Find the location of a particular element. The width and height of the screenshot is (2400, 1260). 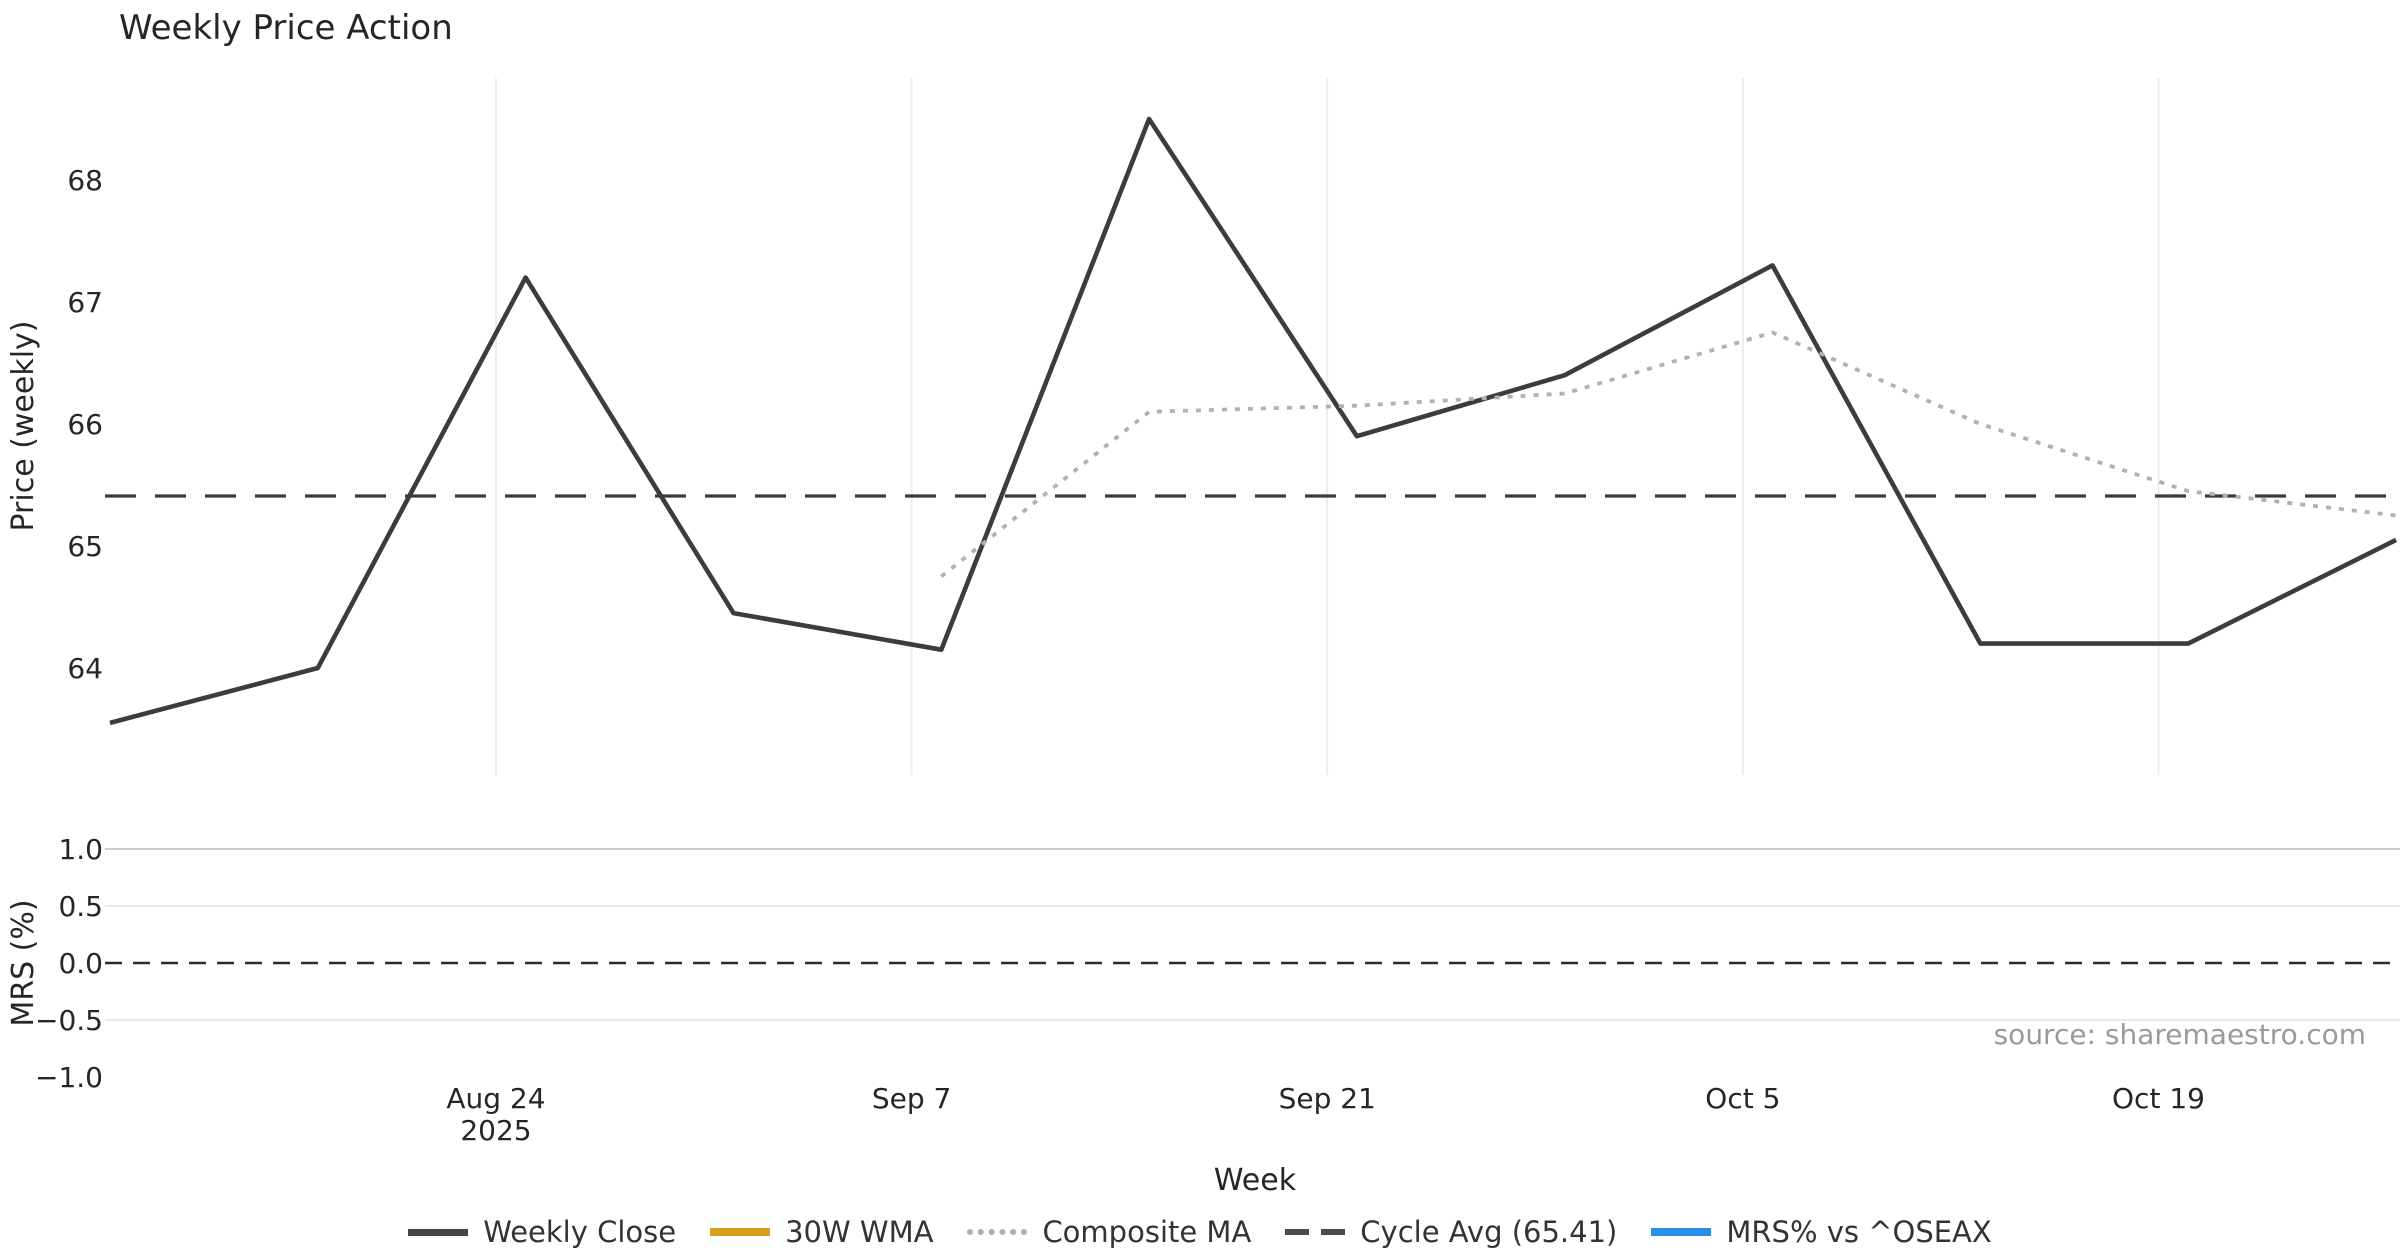

legend-item: Composite MA is located at coordinates (1109, 1232).